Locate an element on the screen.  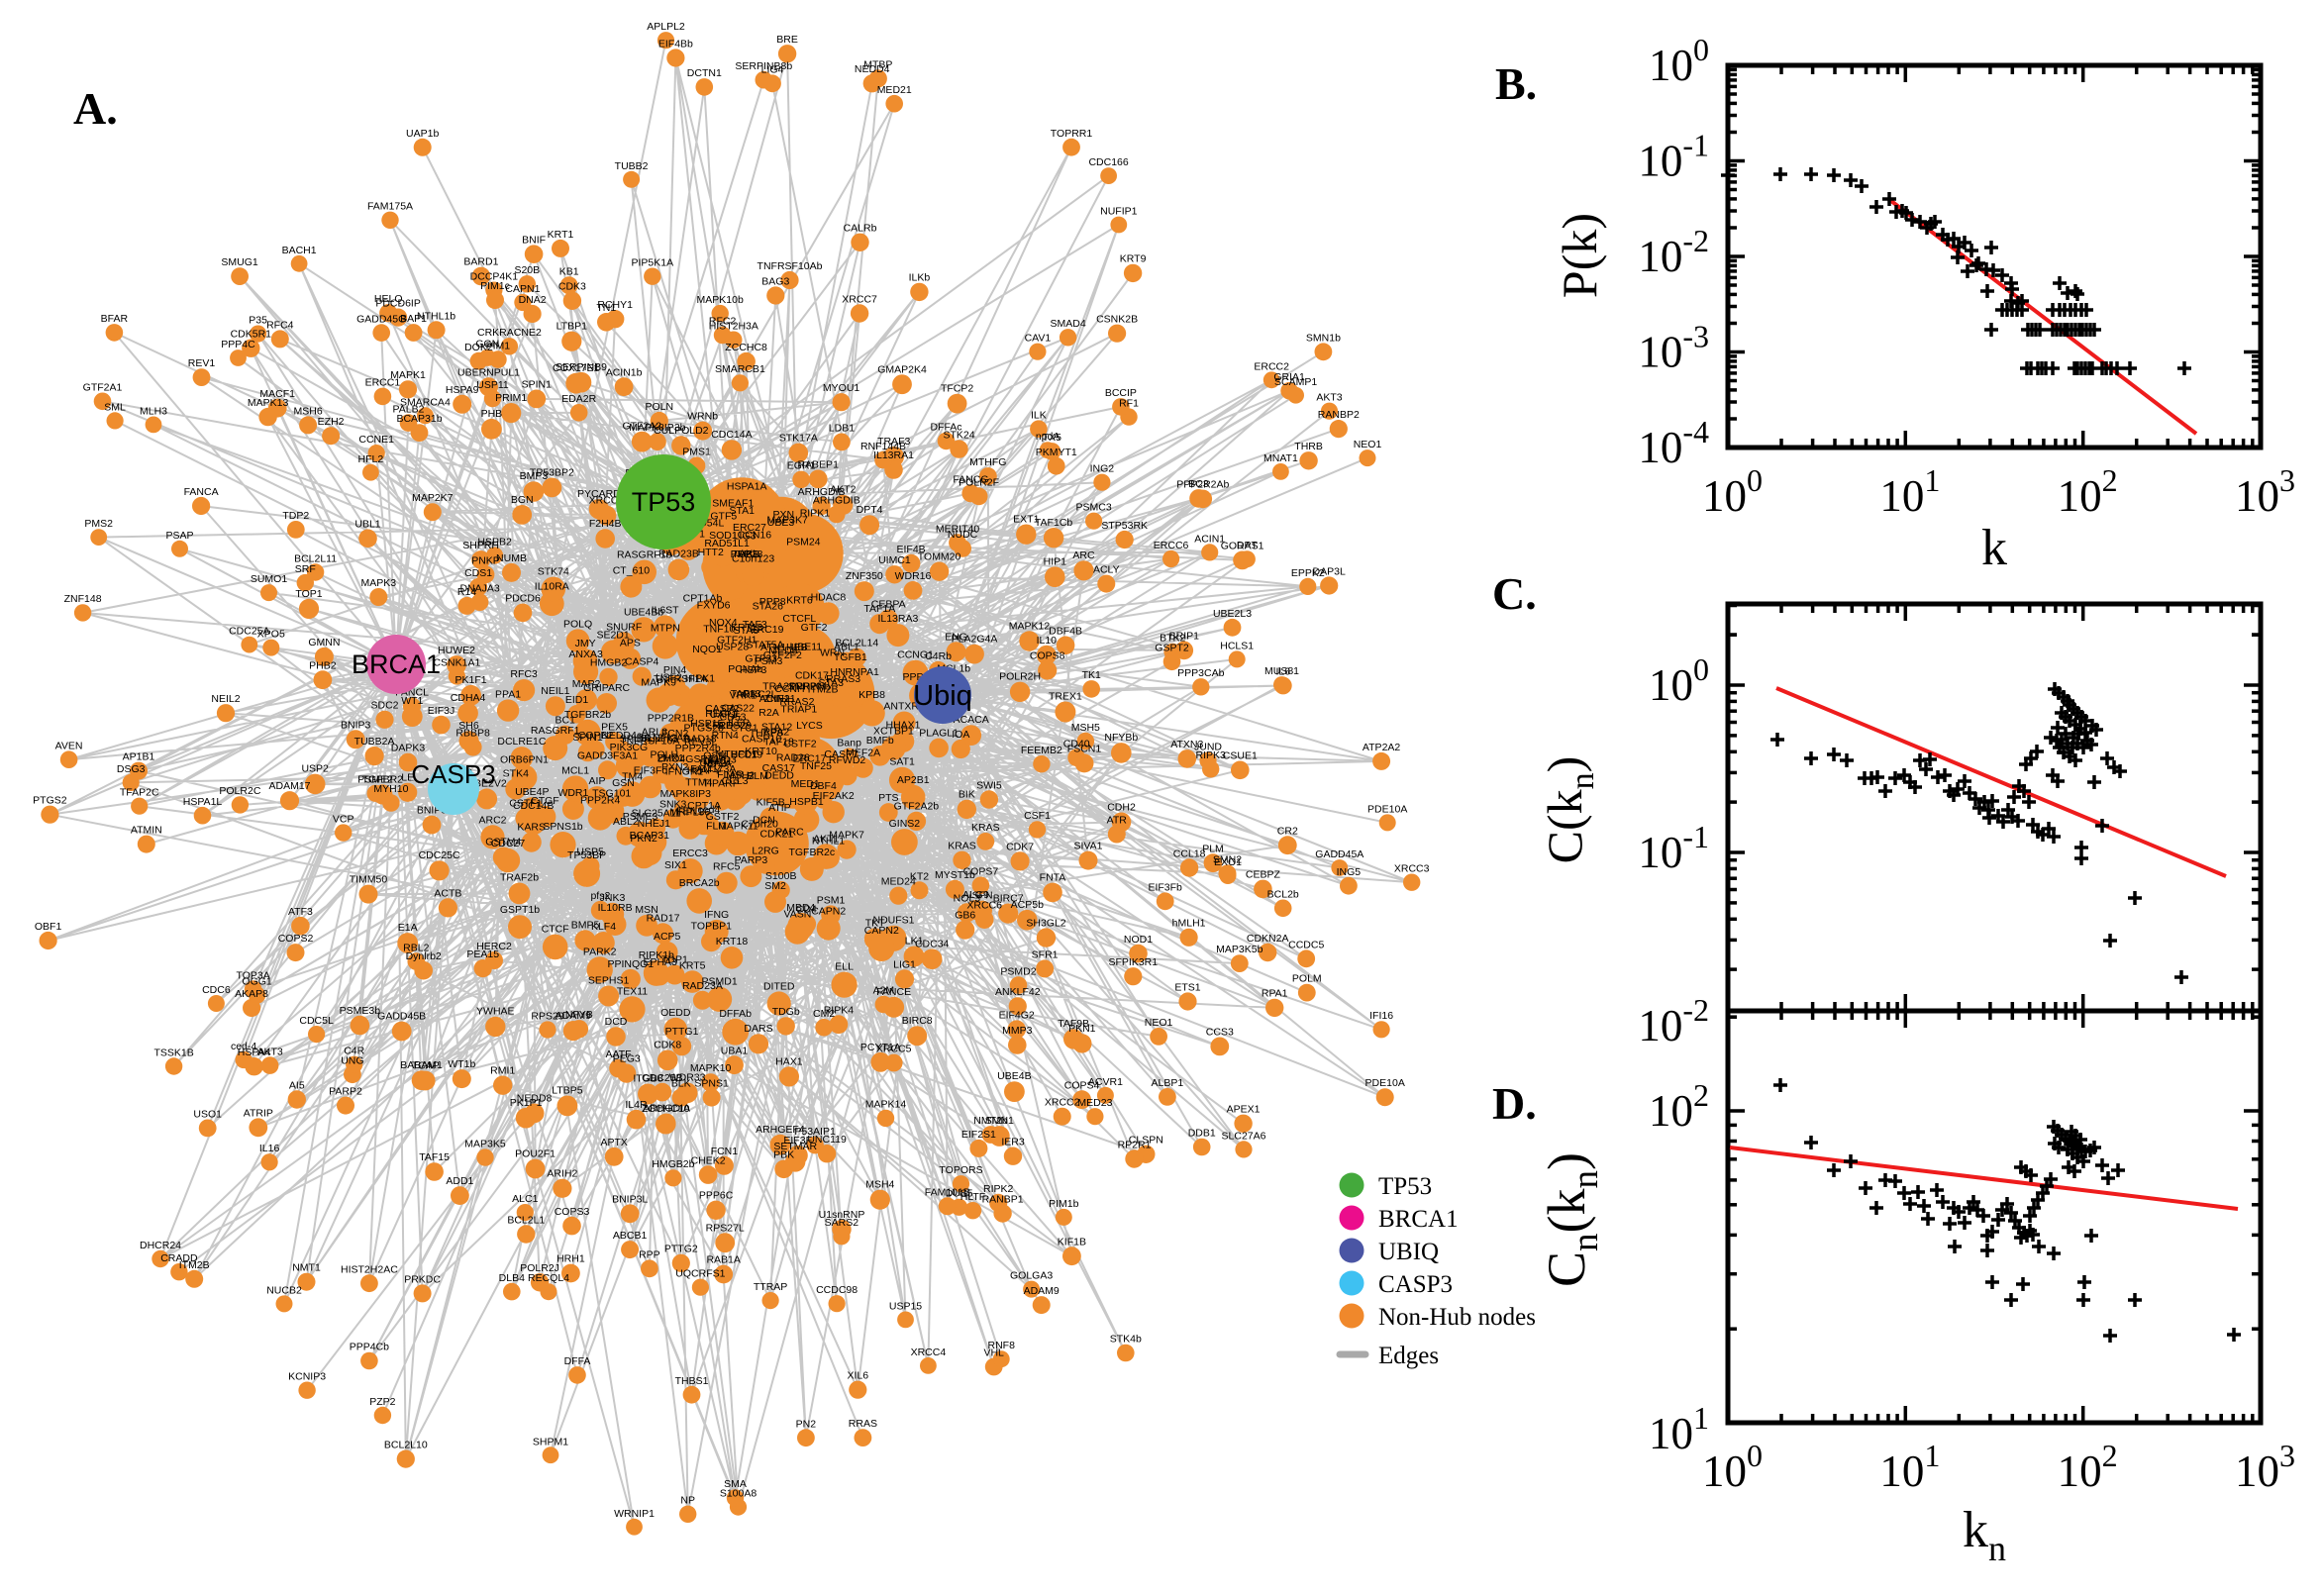
svg-text: P35 is located at coordinates (258, 321).